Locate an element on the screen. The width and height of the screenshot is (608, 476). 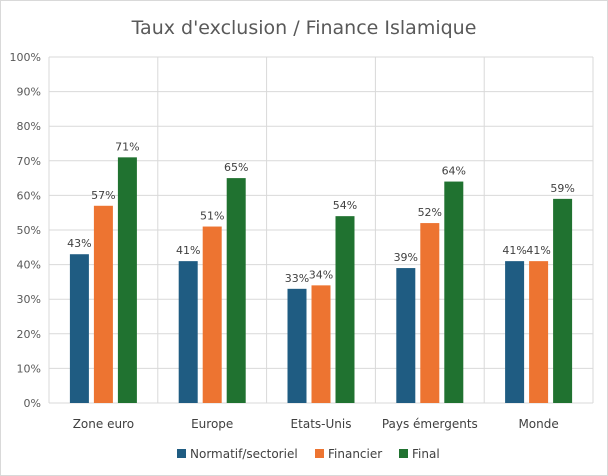
y-axis-ticks: 0% 10% 20% 30% 40% 50% 60% 70% 80% 90% 100% is located at coordinates (25, 230).